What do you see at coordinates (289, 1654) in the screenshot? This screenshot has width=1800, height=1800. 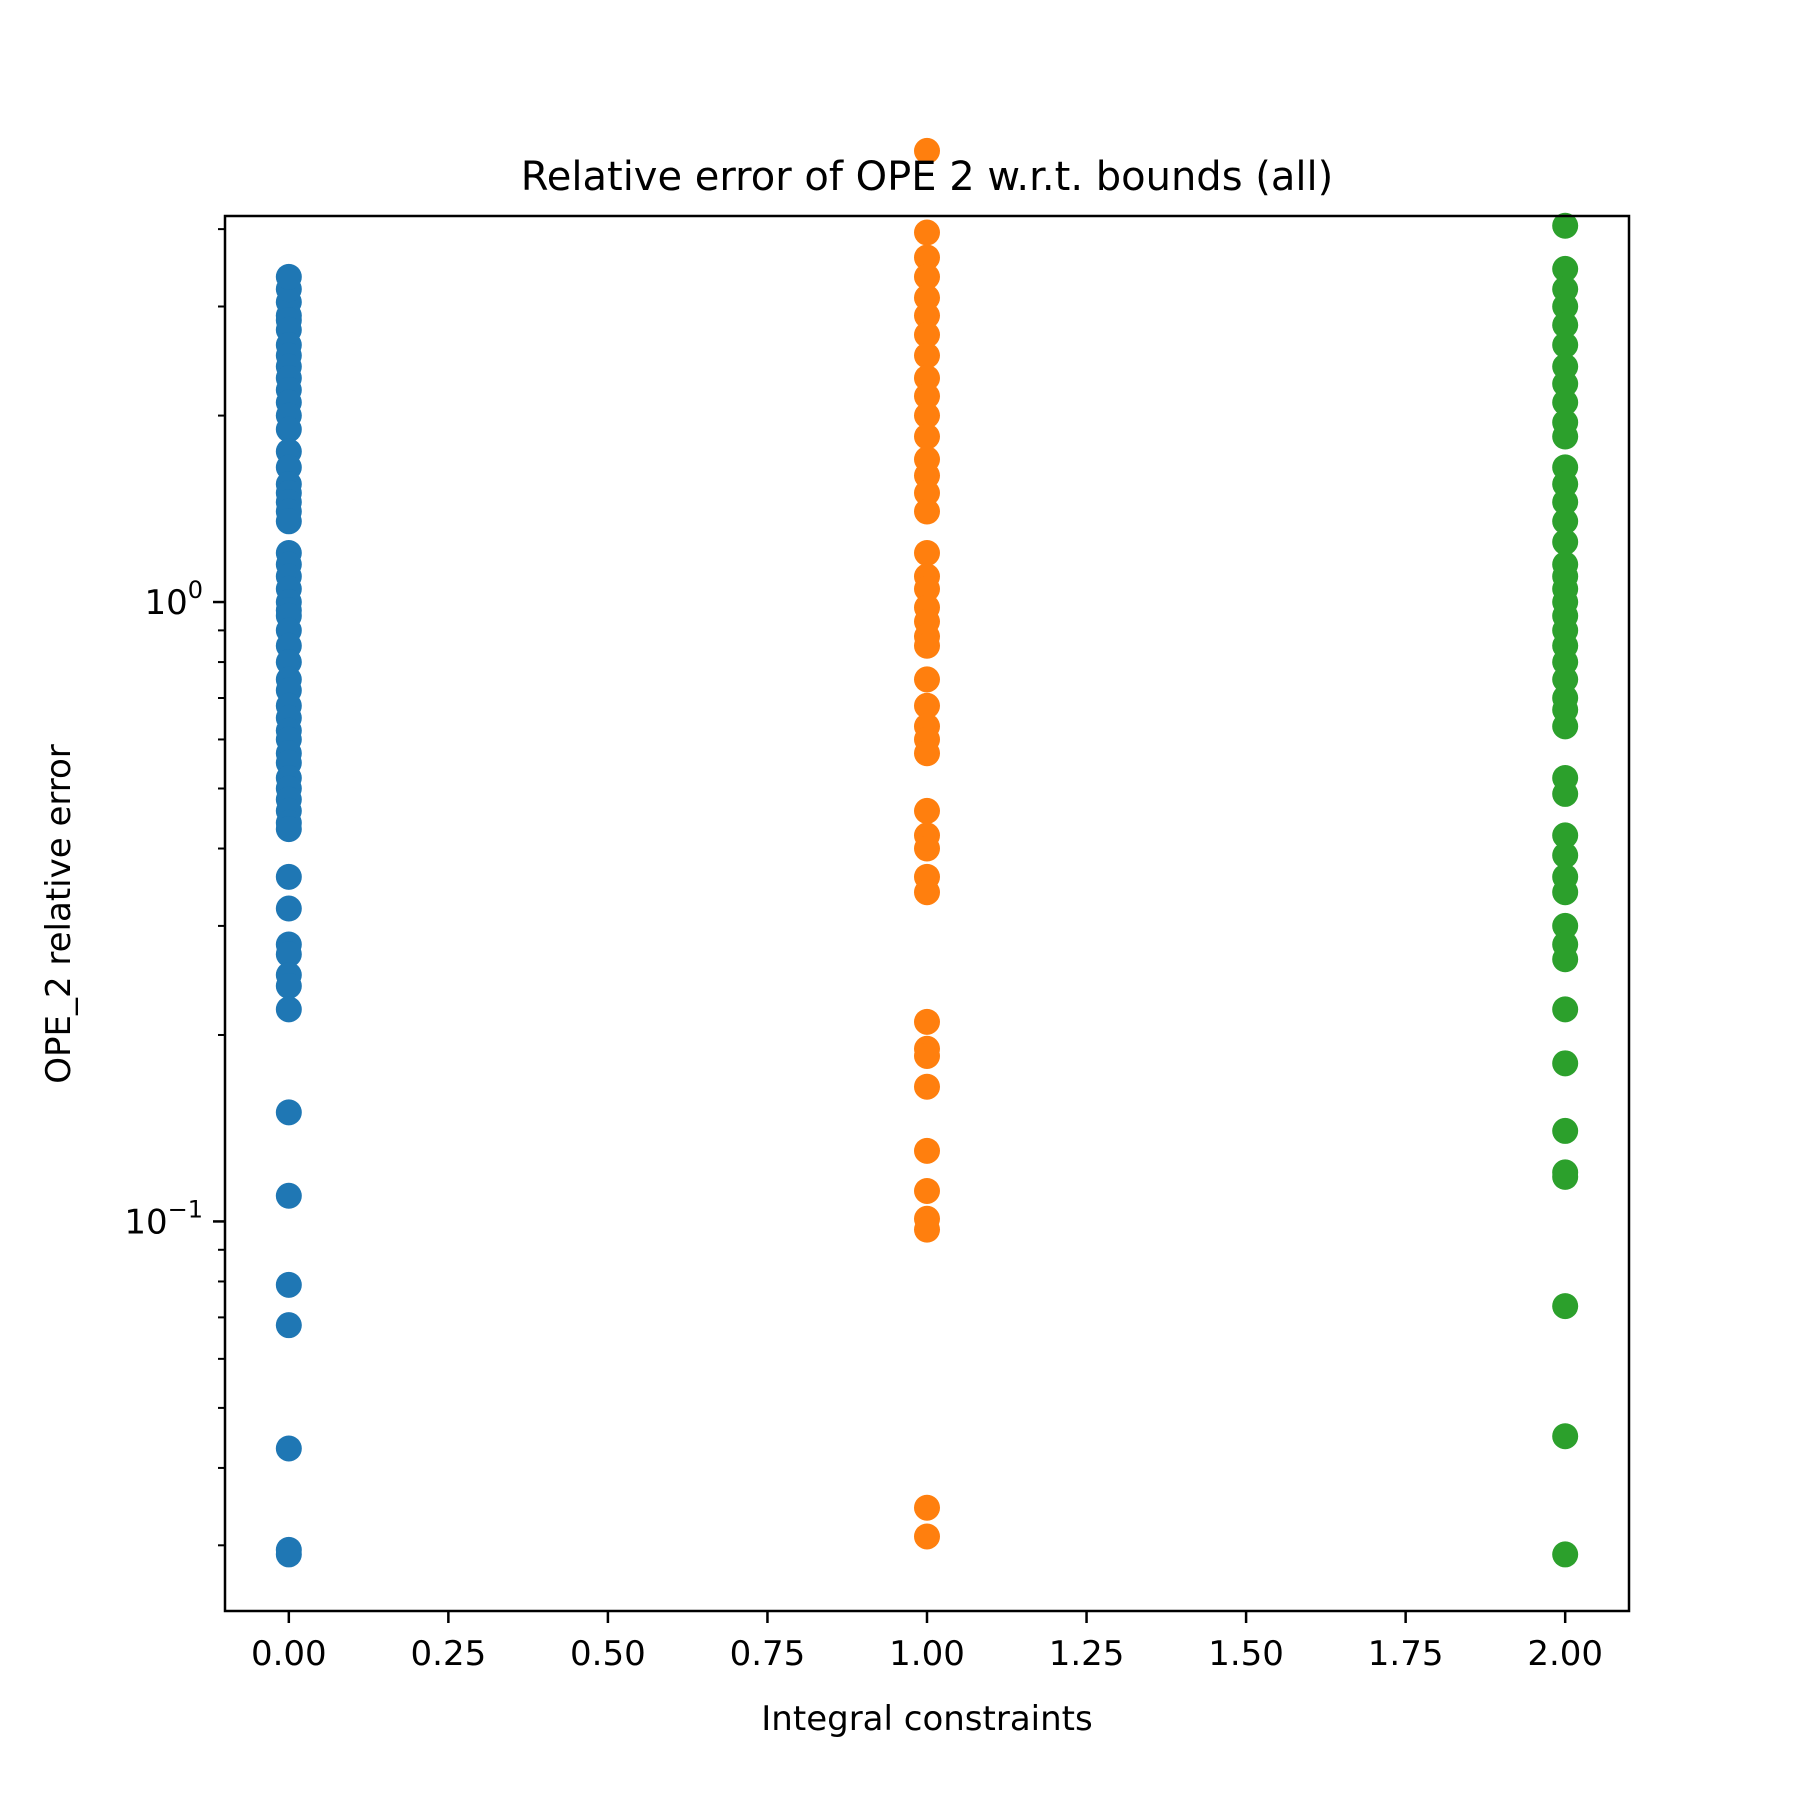 I see `x-tick-label: 0.00` at bounding box center [289, 1654].